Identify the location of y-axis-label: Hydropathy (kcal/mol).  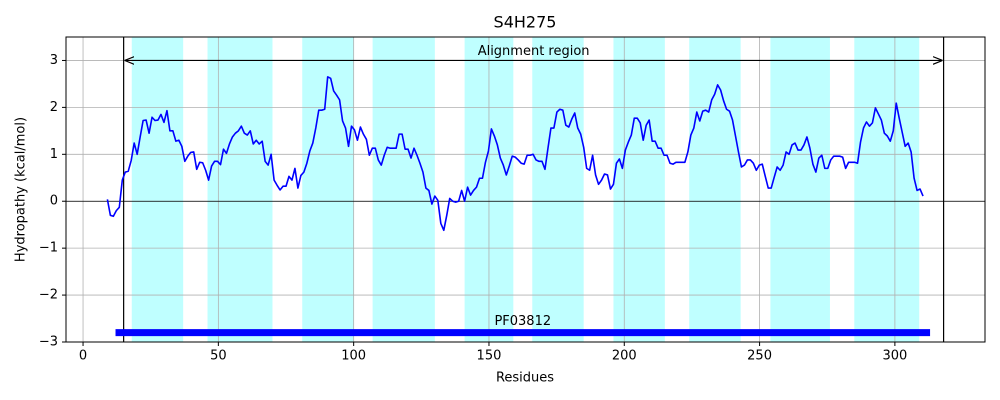
(21, 189).